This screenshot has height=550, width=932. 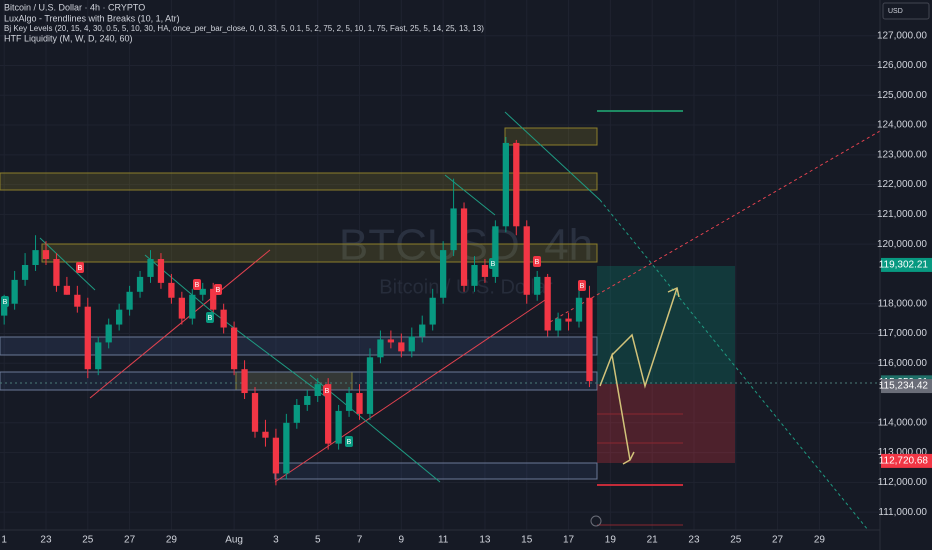 I want to click on currency-box, so click(x=906, y=11).